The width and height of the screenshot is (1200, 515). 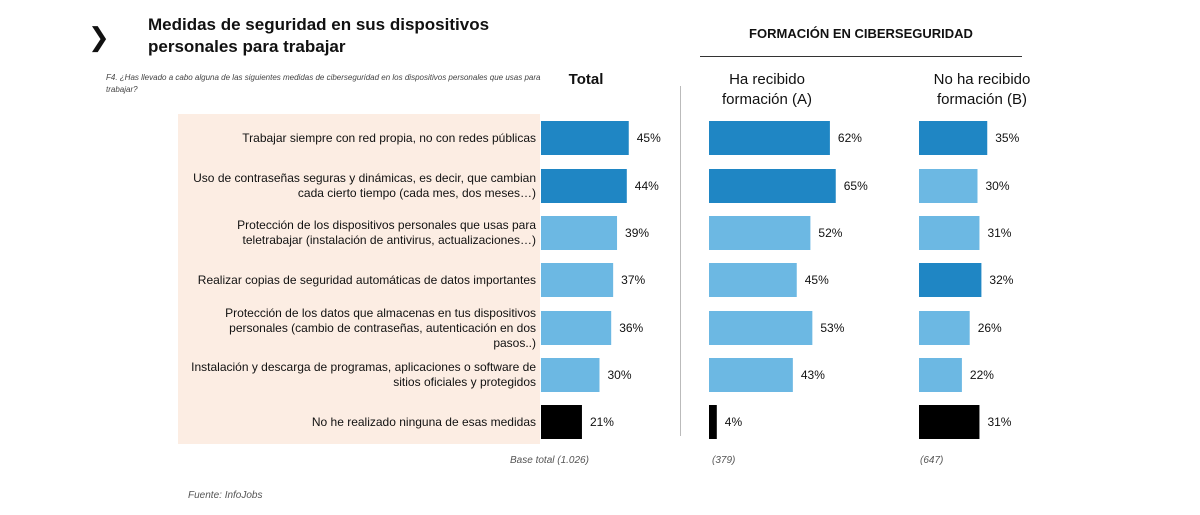 What do you see at coordinates (647, 186) in the screenshot?
I see `data-label-total: 44%` at bounding box center [647, 186].